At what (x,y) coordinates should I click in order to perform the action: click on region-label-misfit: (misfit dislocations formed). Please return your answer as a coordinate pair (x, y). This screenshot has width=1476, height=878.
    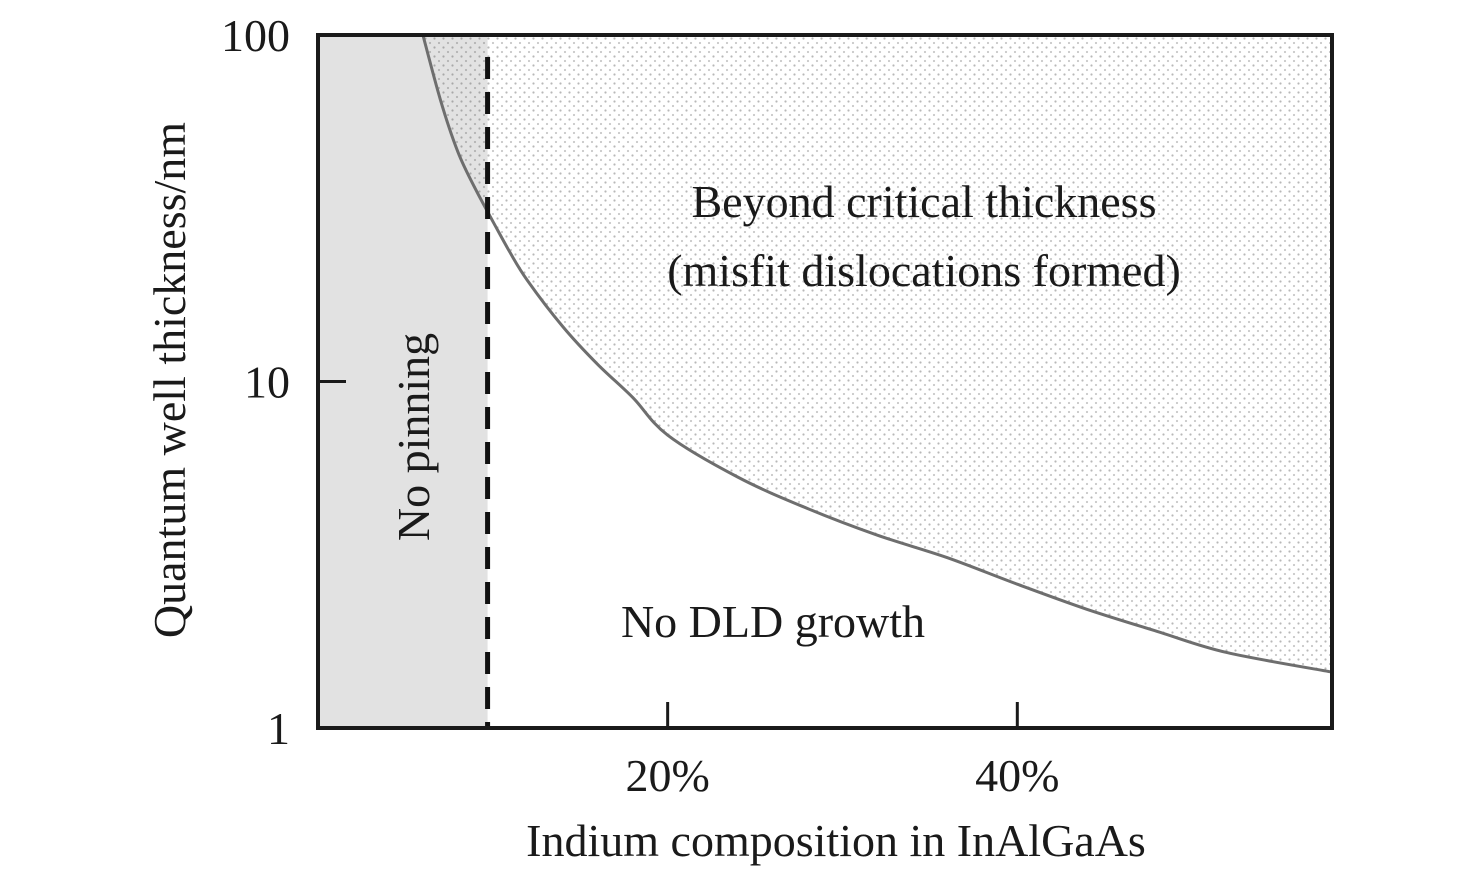
    Looking at the image, I should click on (924, 270).